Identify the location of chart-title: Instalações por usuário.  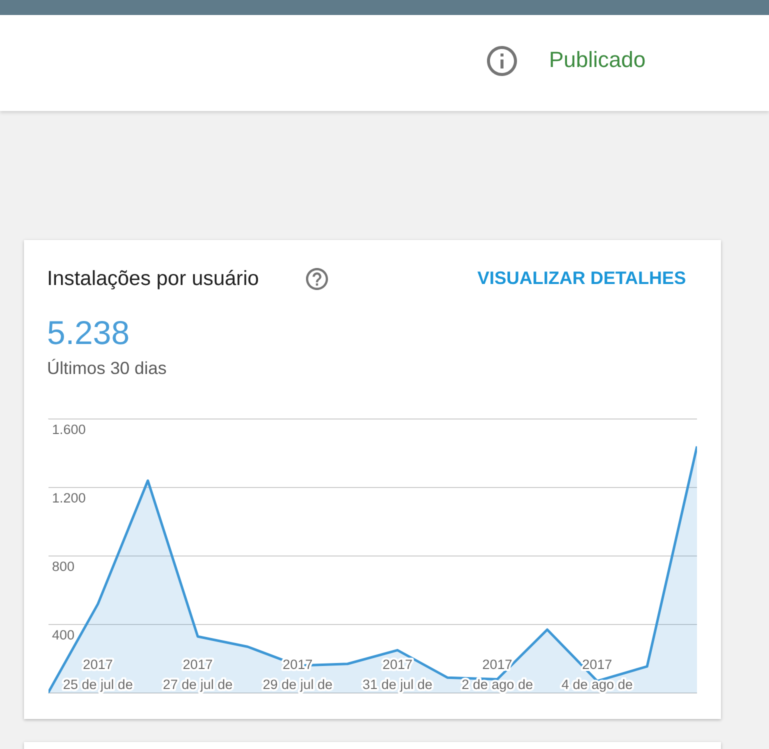
(153, 279).